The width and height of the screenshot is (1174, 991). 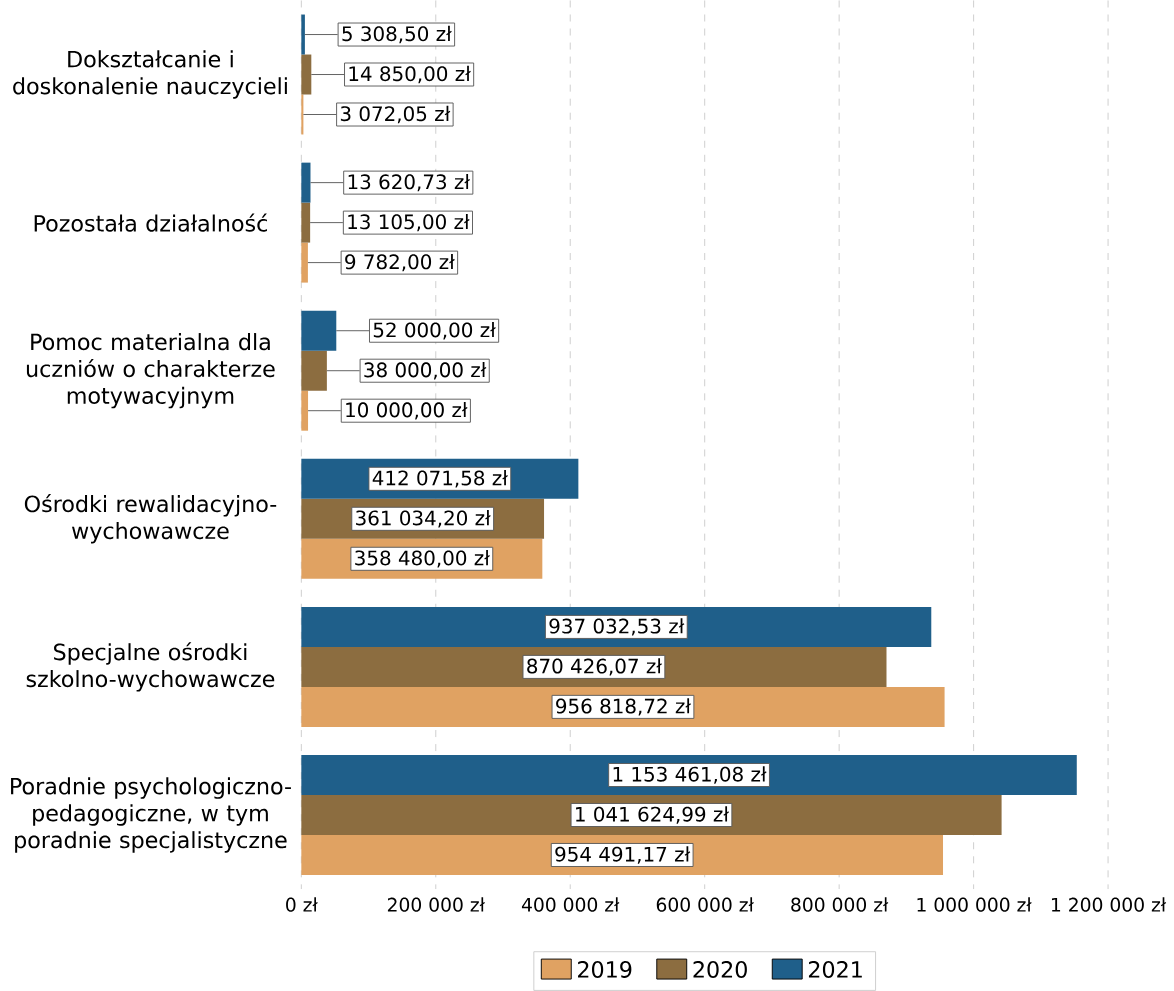 I want to click on data-label: 954 491,17 zł, so click(x=623, y=855).